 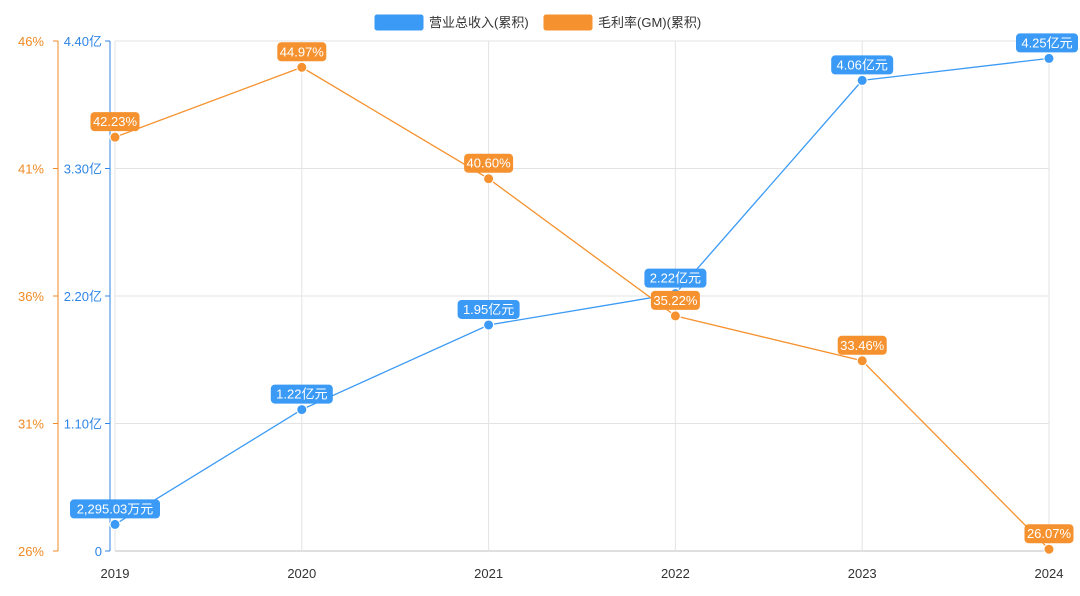 I want to click on legend-label: 毛利率(GM)(累积), so click(x=649, y=22).